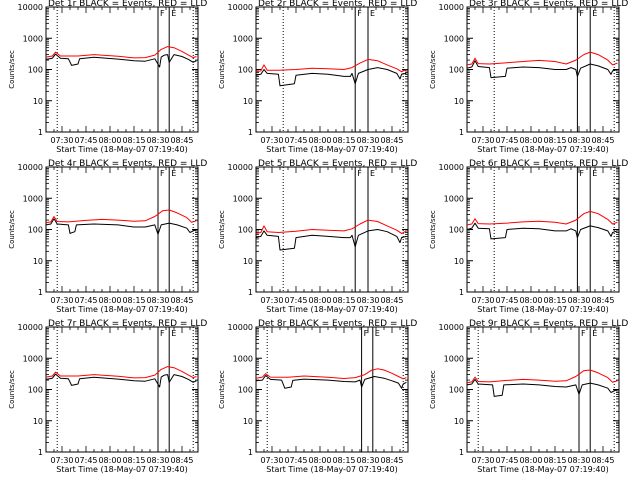 The image size is (640, 480). What do you see at coordinates (337, 324) in the screenshot?
I see `panel-title: Det 8r BLACK = Events, RED = LLD` at bounding box center [337, 324].